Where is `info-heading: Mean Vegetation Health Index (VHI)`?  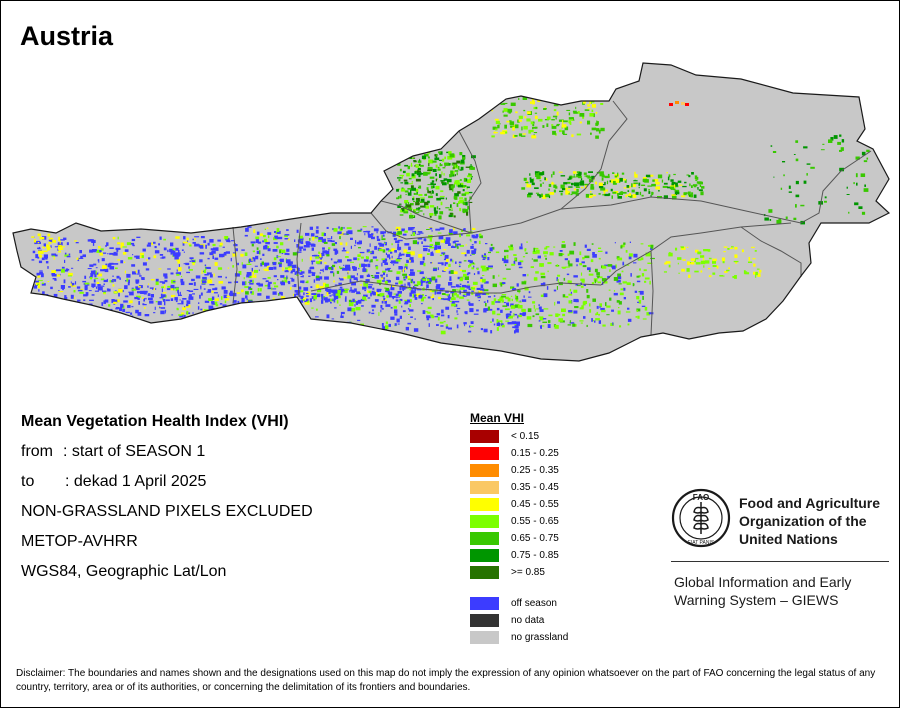 info-heading: Mean Vegetation Health Index (VHI) is located at coordinates (155, 421).